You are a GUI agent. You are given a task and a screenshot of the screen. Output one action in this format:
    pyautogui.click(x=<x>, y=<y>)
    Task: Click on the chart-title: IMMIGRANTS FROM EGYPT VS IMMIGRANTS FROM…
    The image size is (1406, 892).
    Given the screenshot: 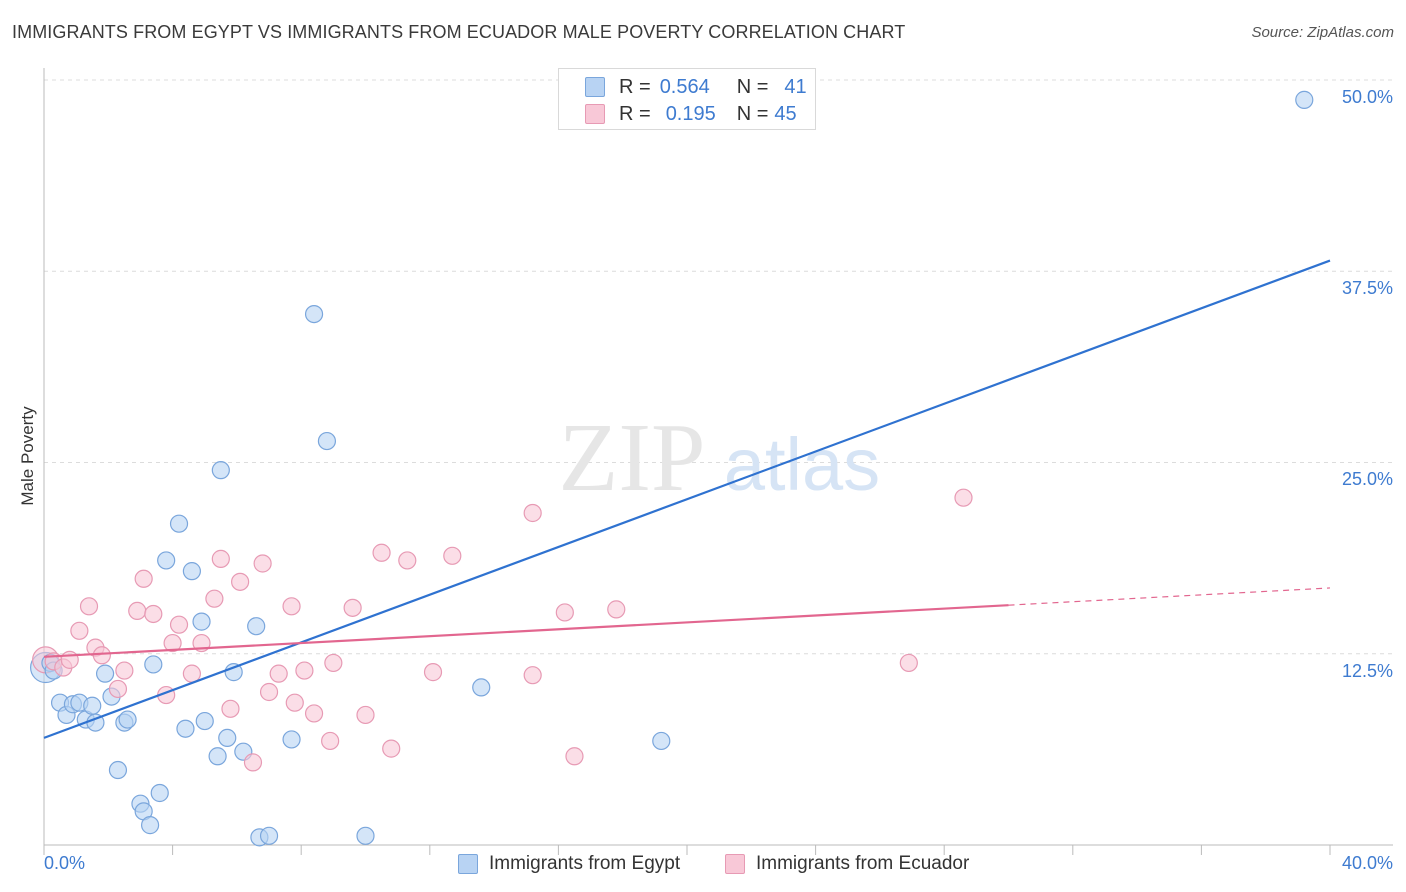 What is the action you would take?
    pyautogui.click(x=459, y=32)
    